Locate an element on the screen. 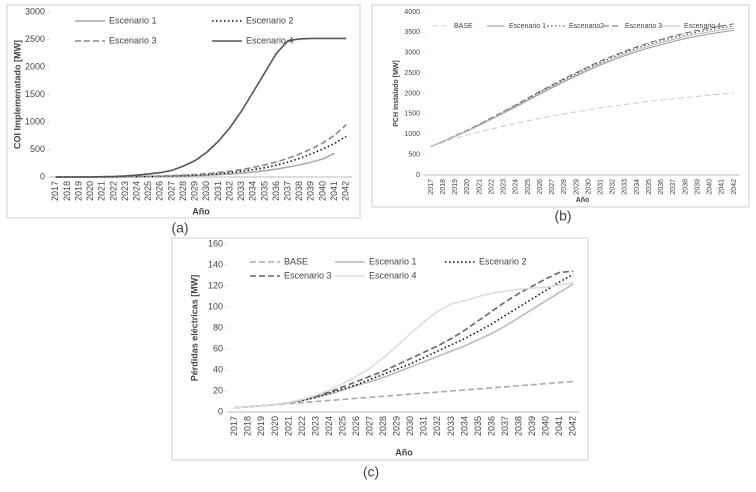 The width and height of the screenshot is (756, 492). y-tick-label: 2000 is located at coordinates (412, 93).